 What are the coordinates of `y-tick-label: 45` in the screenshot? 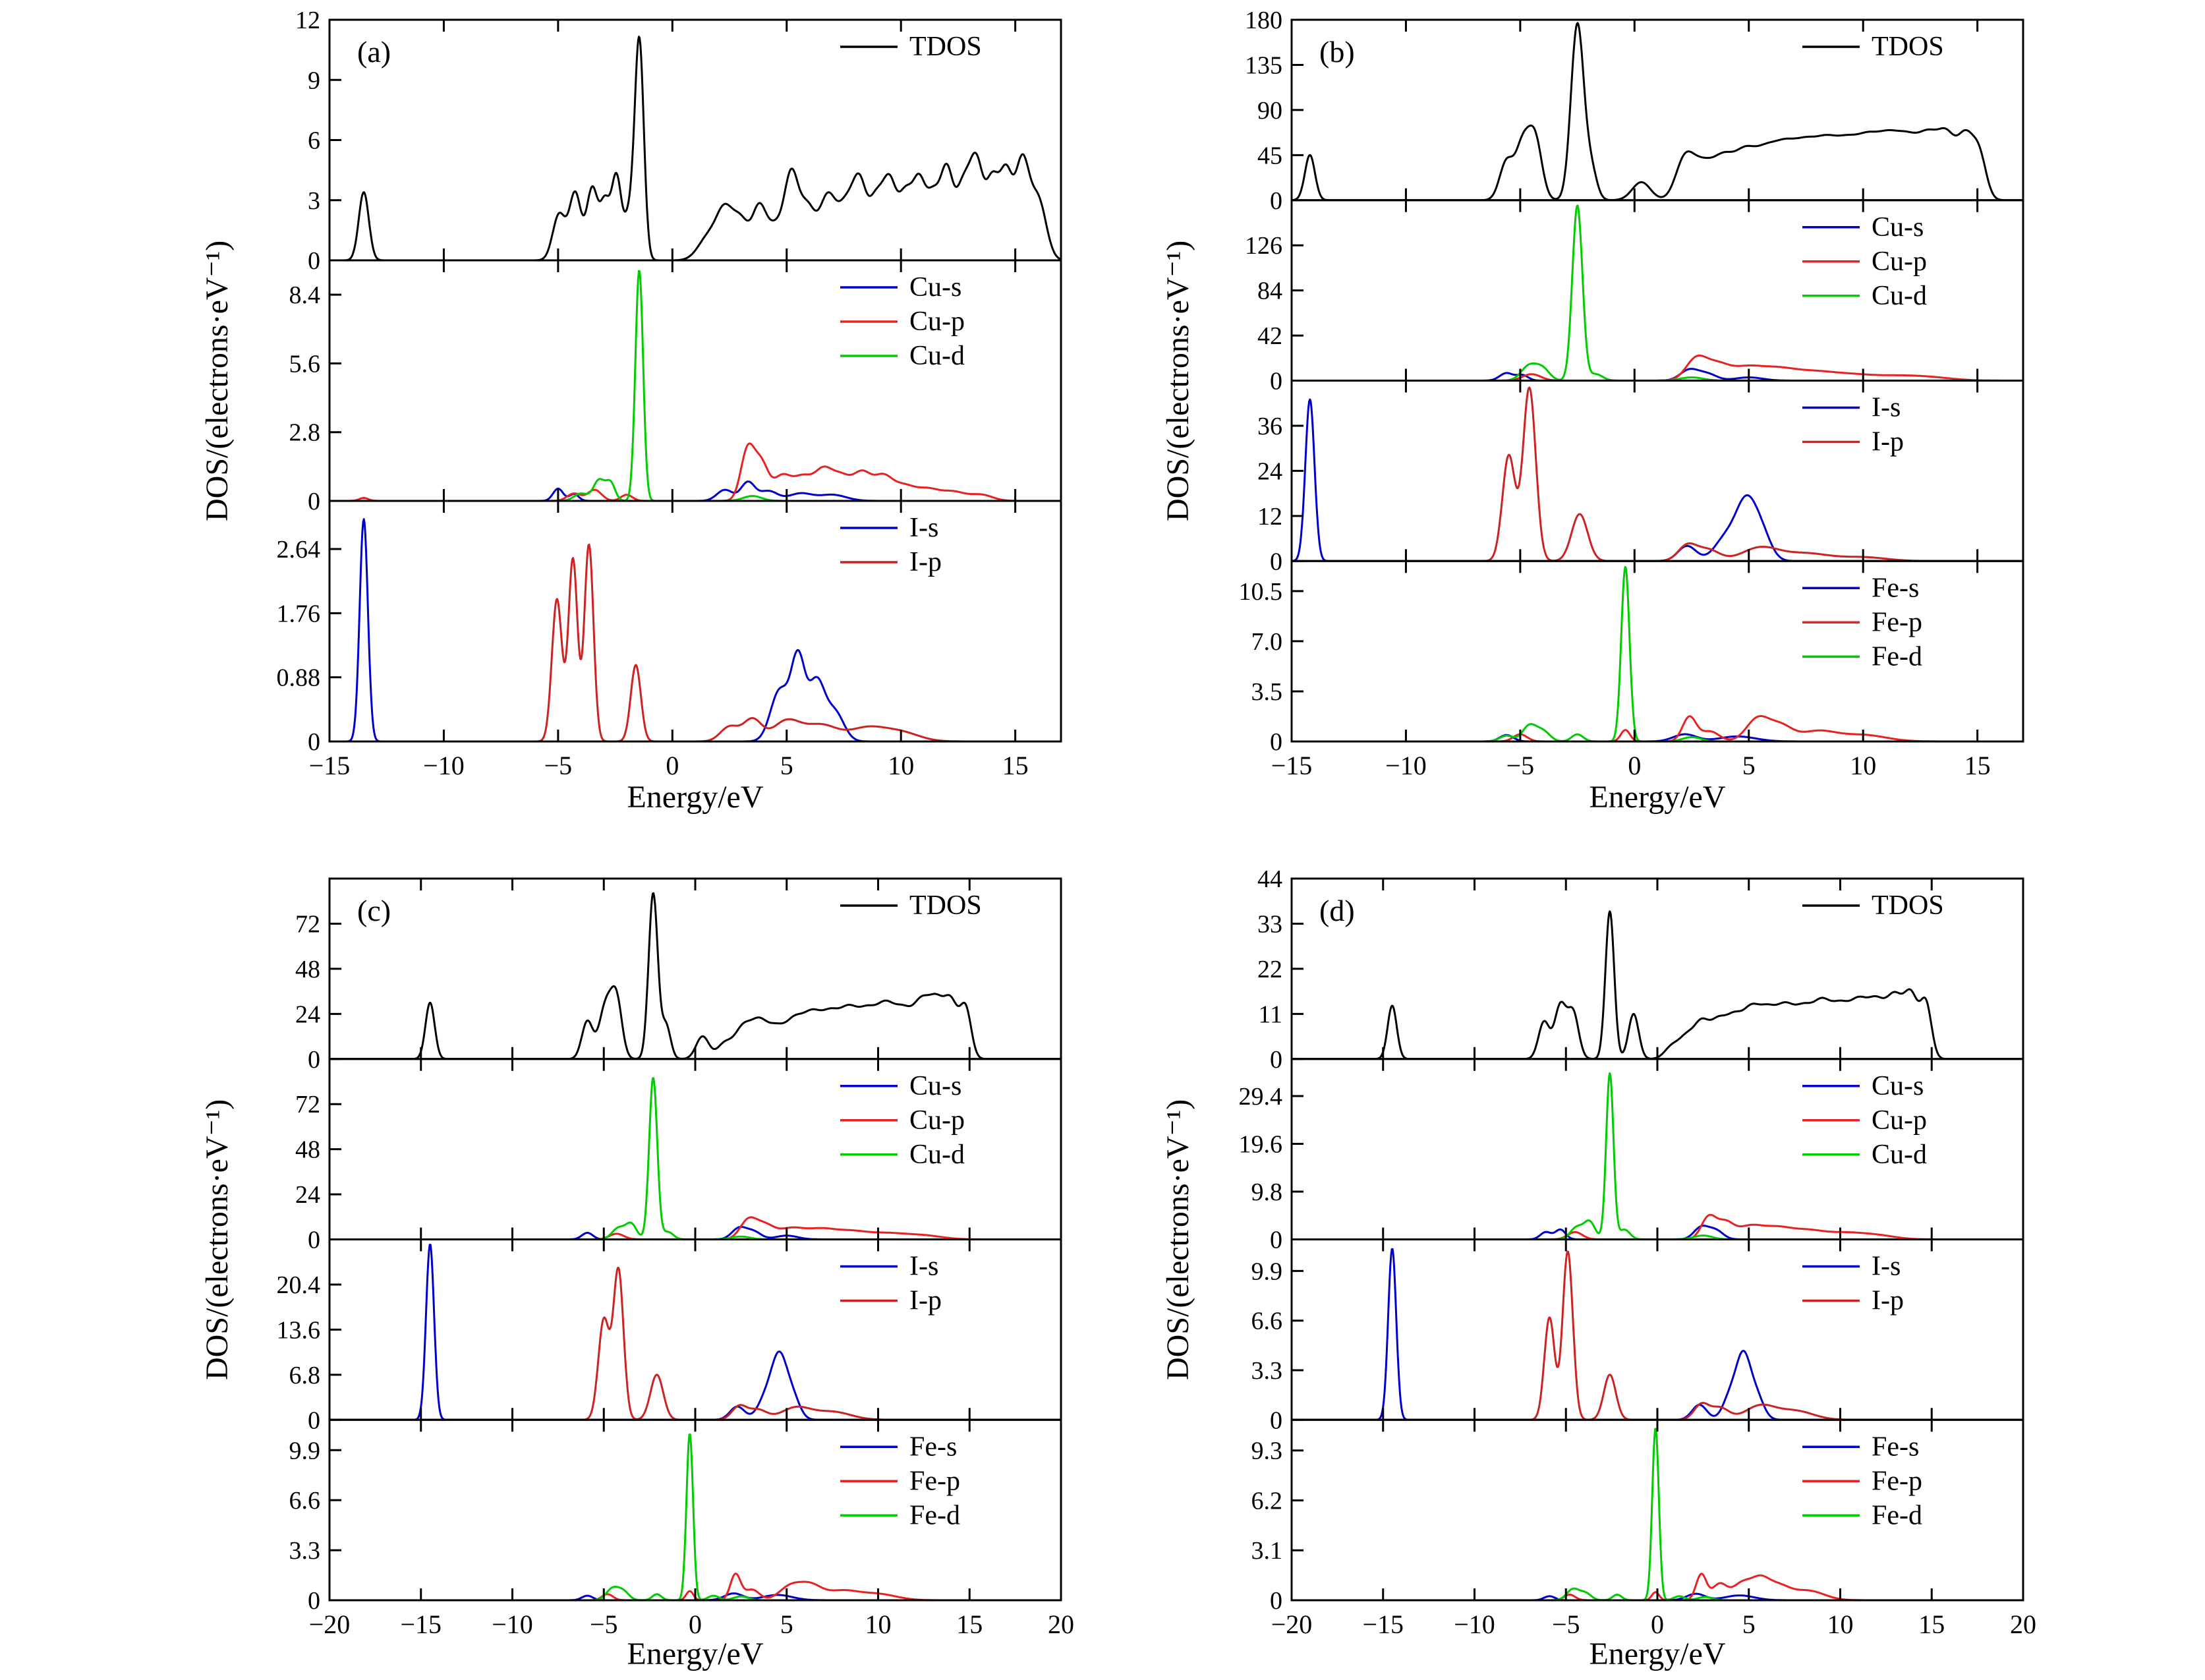 It's located at (1269, 155).